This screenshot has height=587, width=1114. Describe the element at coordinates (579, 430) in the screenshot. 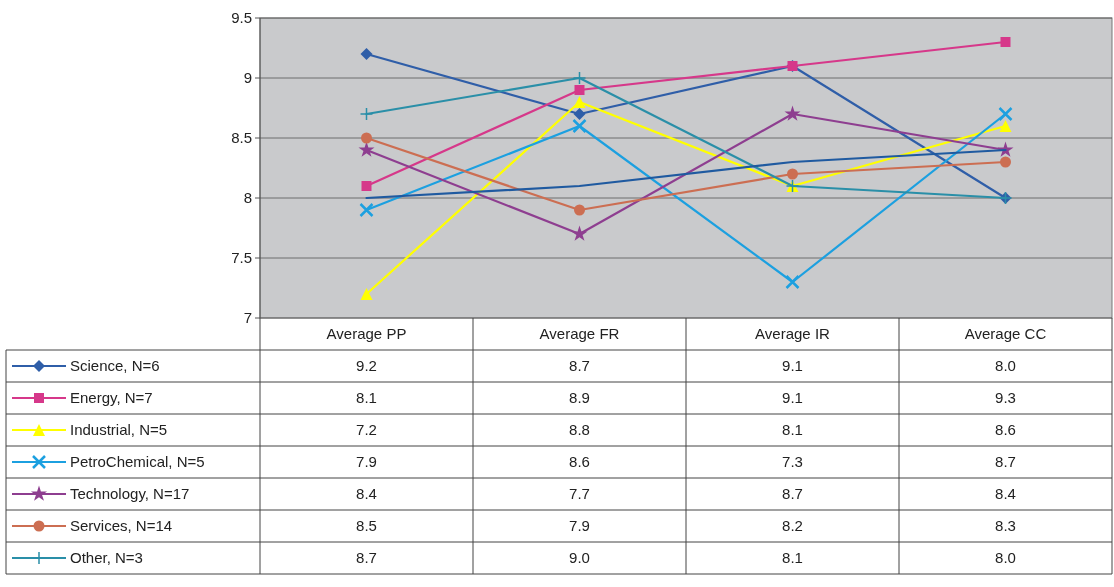

I see `data-label: 8.8` at that location.